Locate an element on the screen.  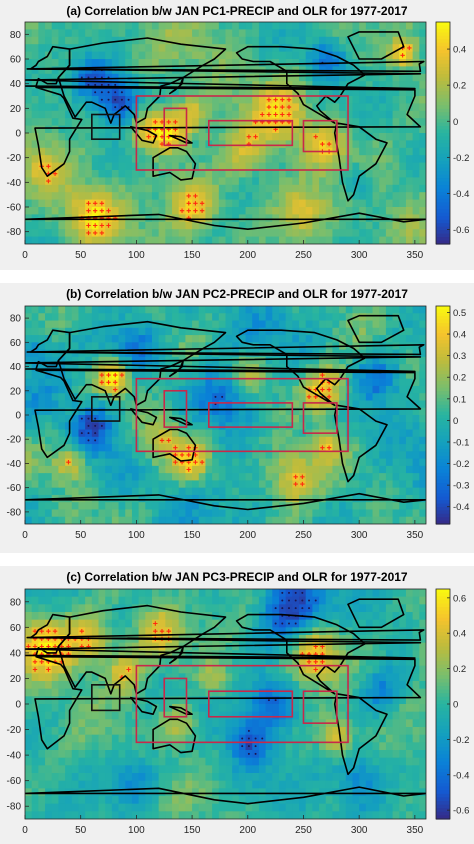
region-box is located at coordinates (320, 418).